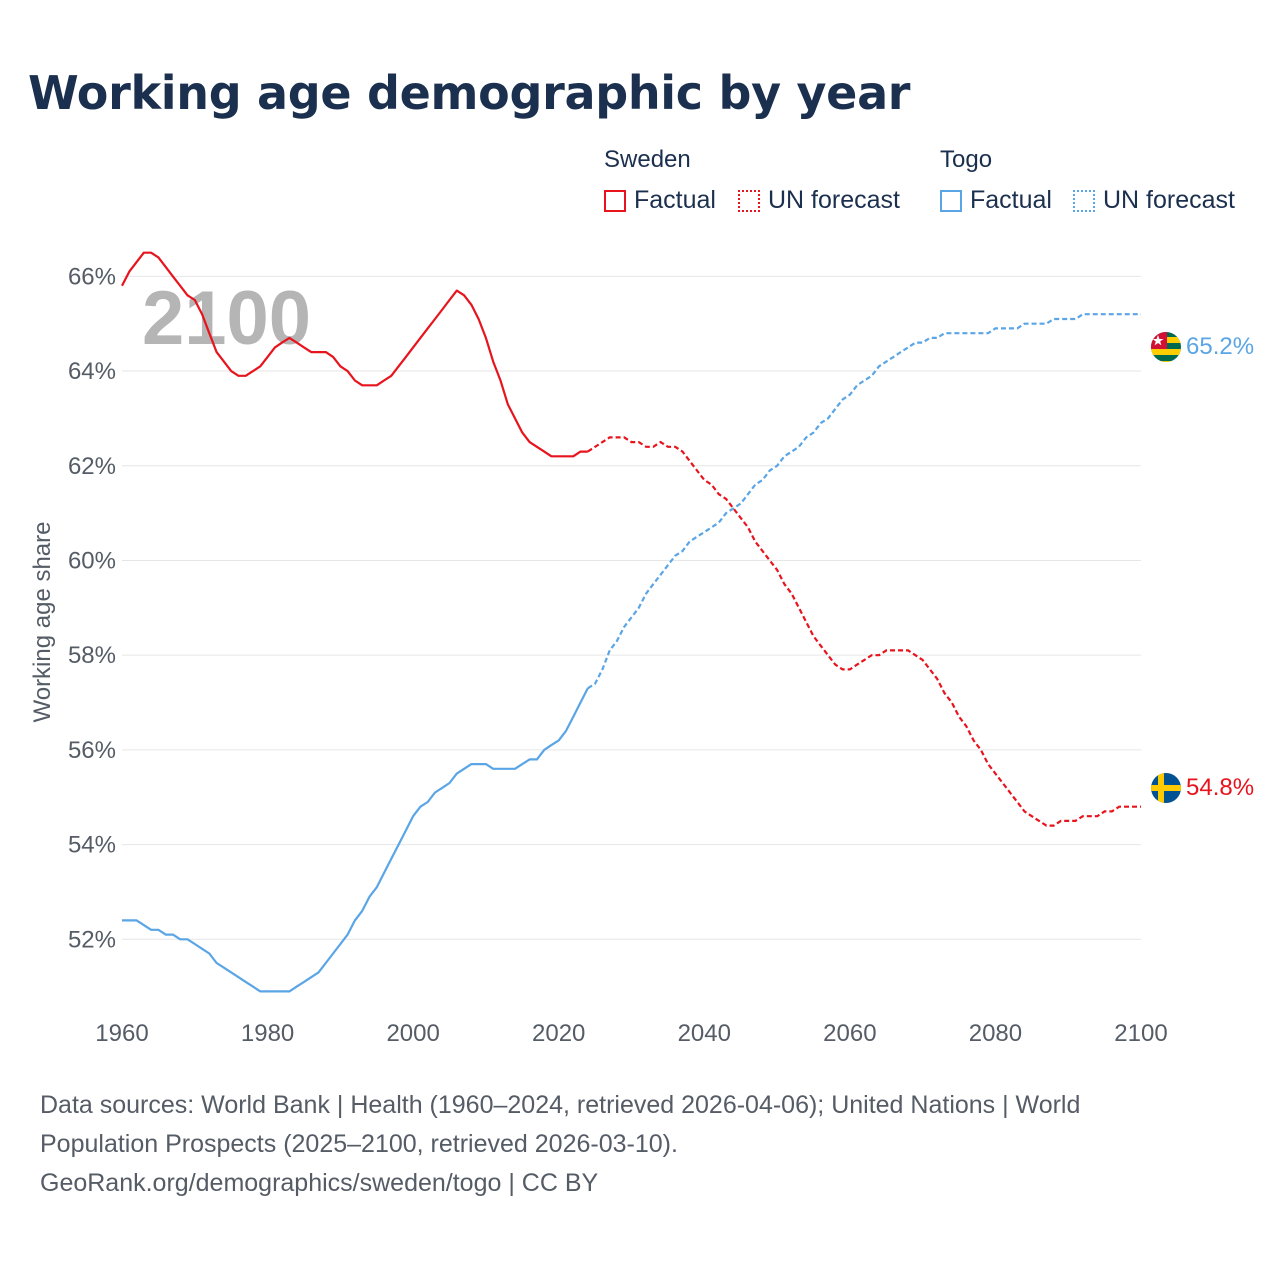 Image resolution: width=1280 pixels, height=1280 pixels. Describe the element at coordinates (267, 1033) in the screenshot. I see `x-tick-label: 1980` at that location.